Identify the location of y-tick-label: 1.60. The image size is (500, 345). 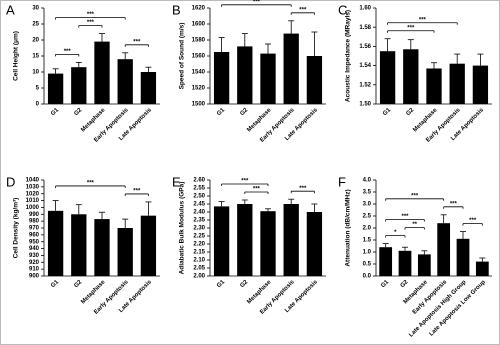
(365, 9).